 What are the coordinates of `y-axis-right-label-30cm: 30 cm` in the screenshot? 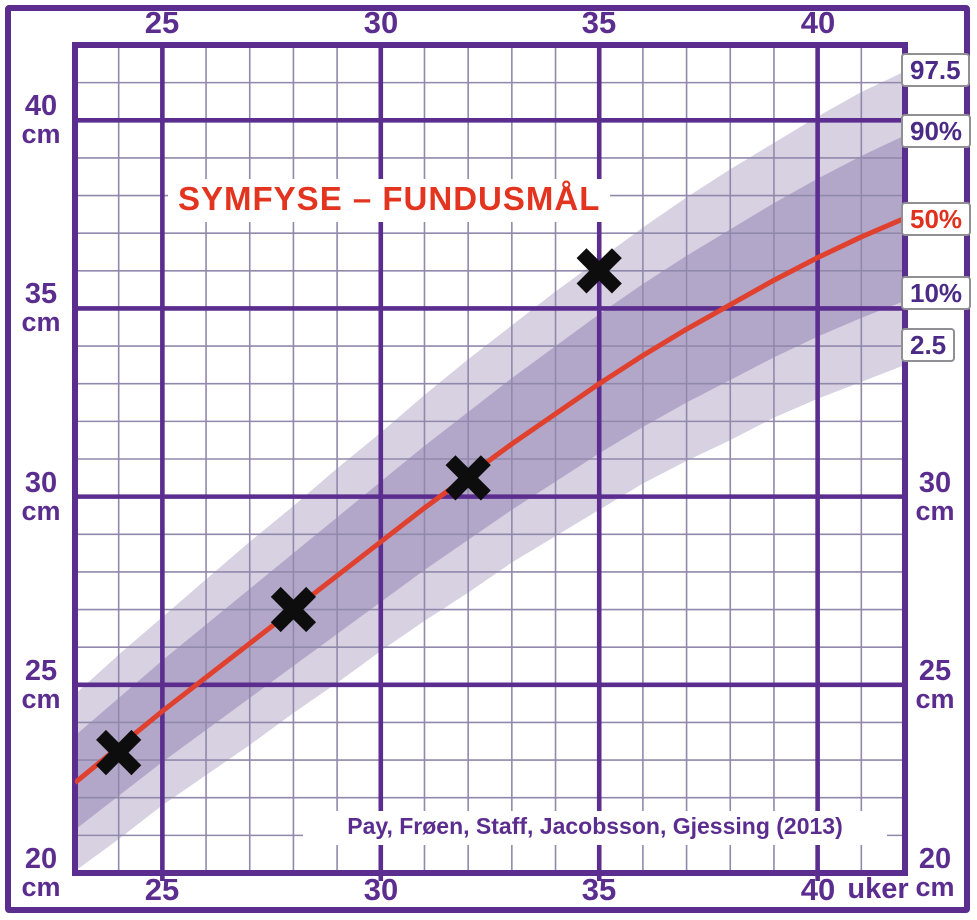 It's located at (935, 496).